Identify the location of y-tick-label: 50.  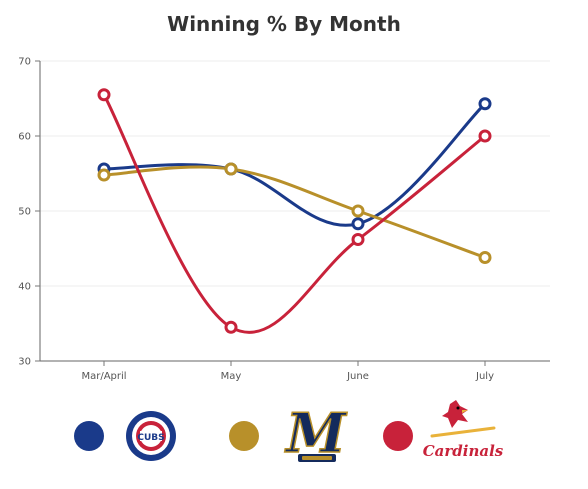
(24, 212).